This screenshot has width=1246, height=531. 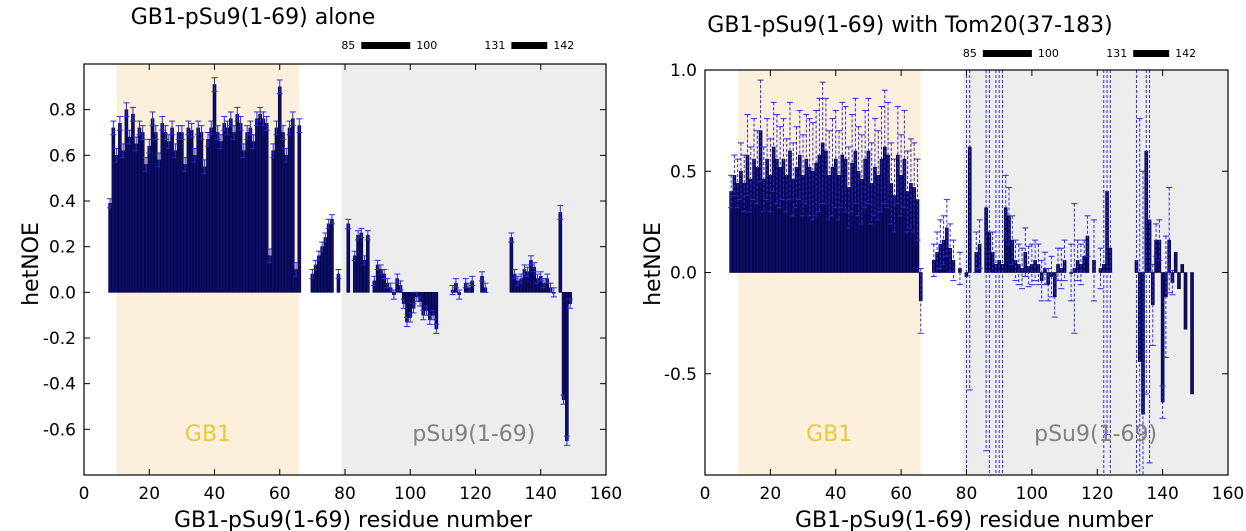 What do you see at coordinates (967, 494) in the screenshot?
I see `p2-xtick-label-80: 80` at bounding box center [967, 494].